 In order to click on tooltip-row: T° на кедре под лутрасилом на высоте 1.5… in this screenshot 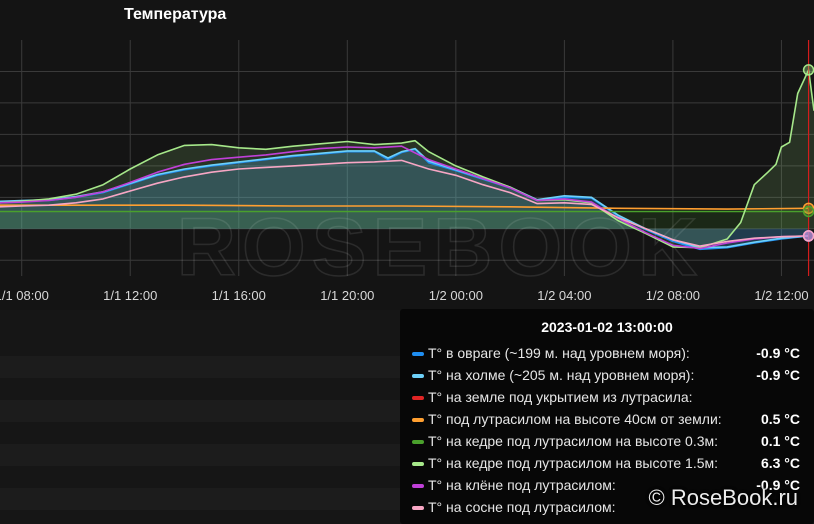, I will do `click(613, 464)`.